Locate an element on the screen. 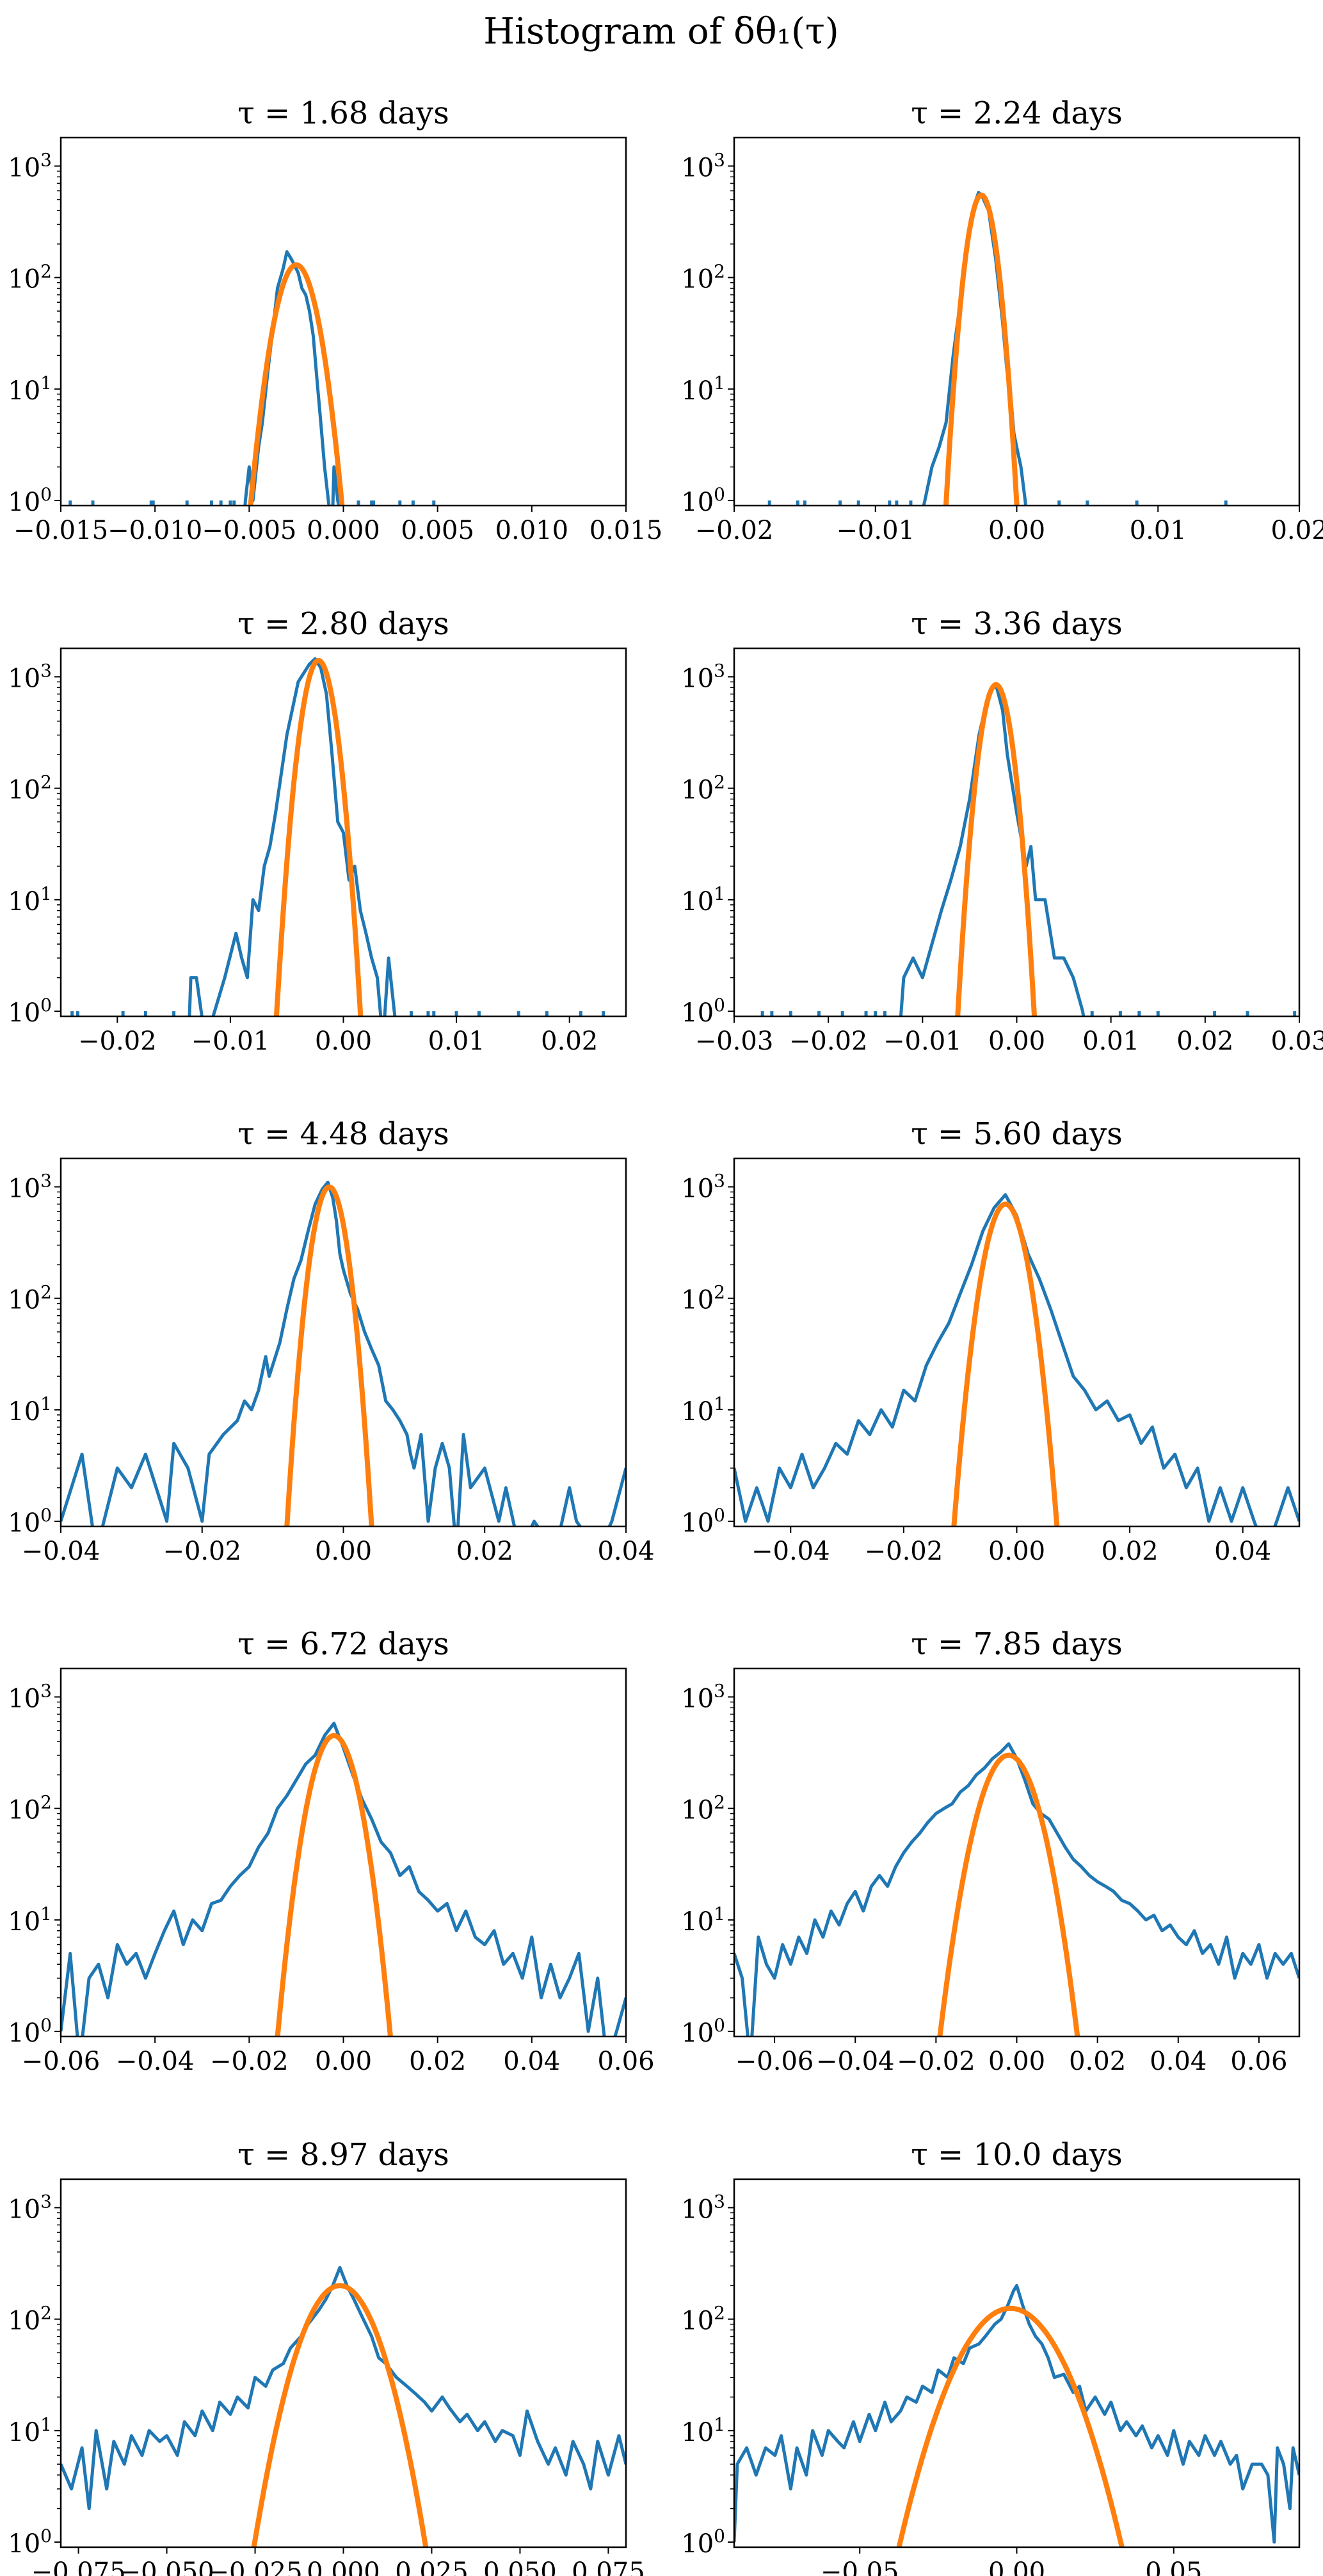 The width and height of the screenshot is (1323, 2576). figure-suptitle: Histogram of δθ₁(τ) is located at coordinates (661, 31).